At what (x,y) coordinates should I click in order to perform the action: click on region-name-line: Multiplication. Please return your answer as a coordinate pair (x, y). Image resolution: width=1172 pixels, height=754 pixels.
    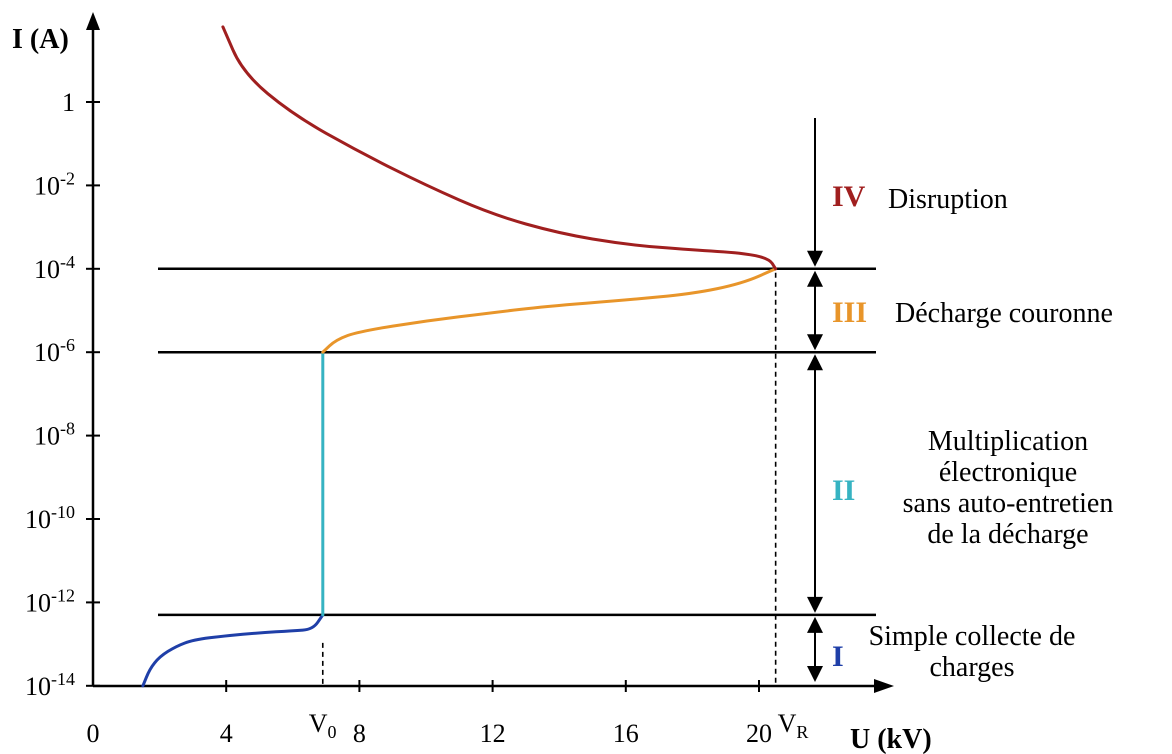
    Looking at the image, I should click on (1008, 441).